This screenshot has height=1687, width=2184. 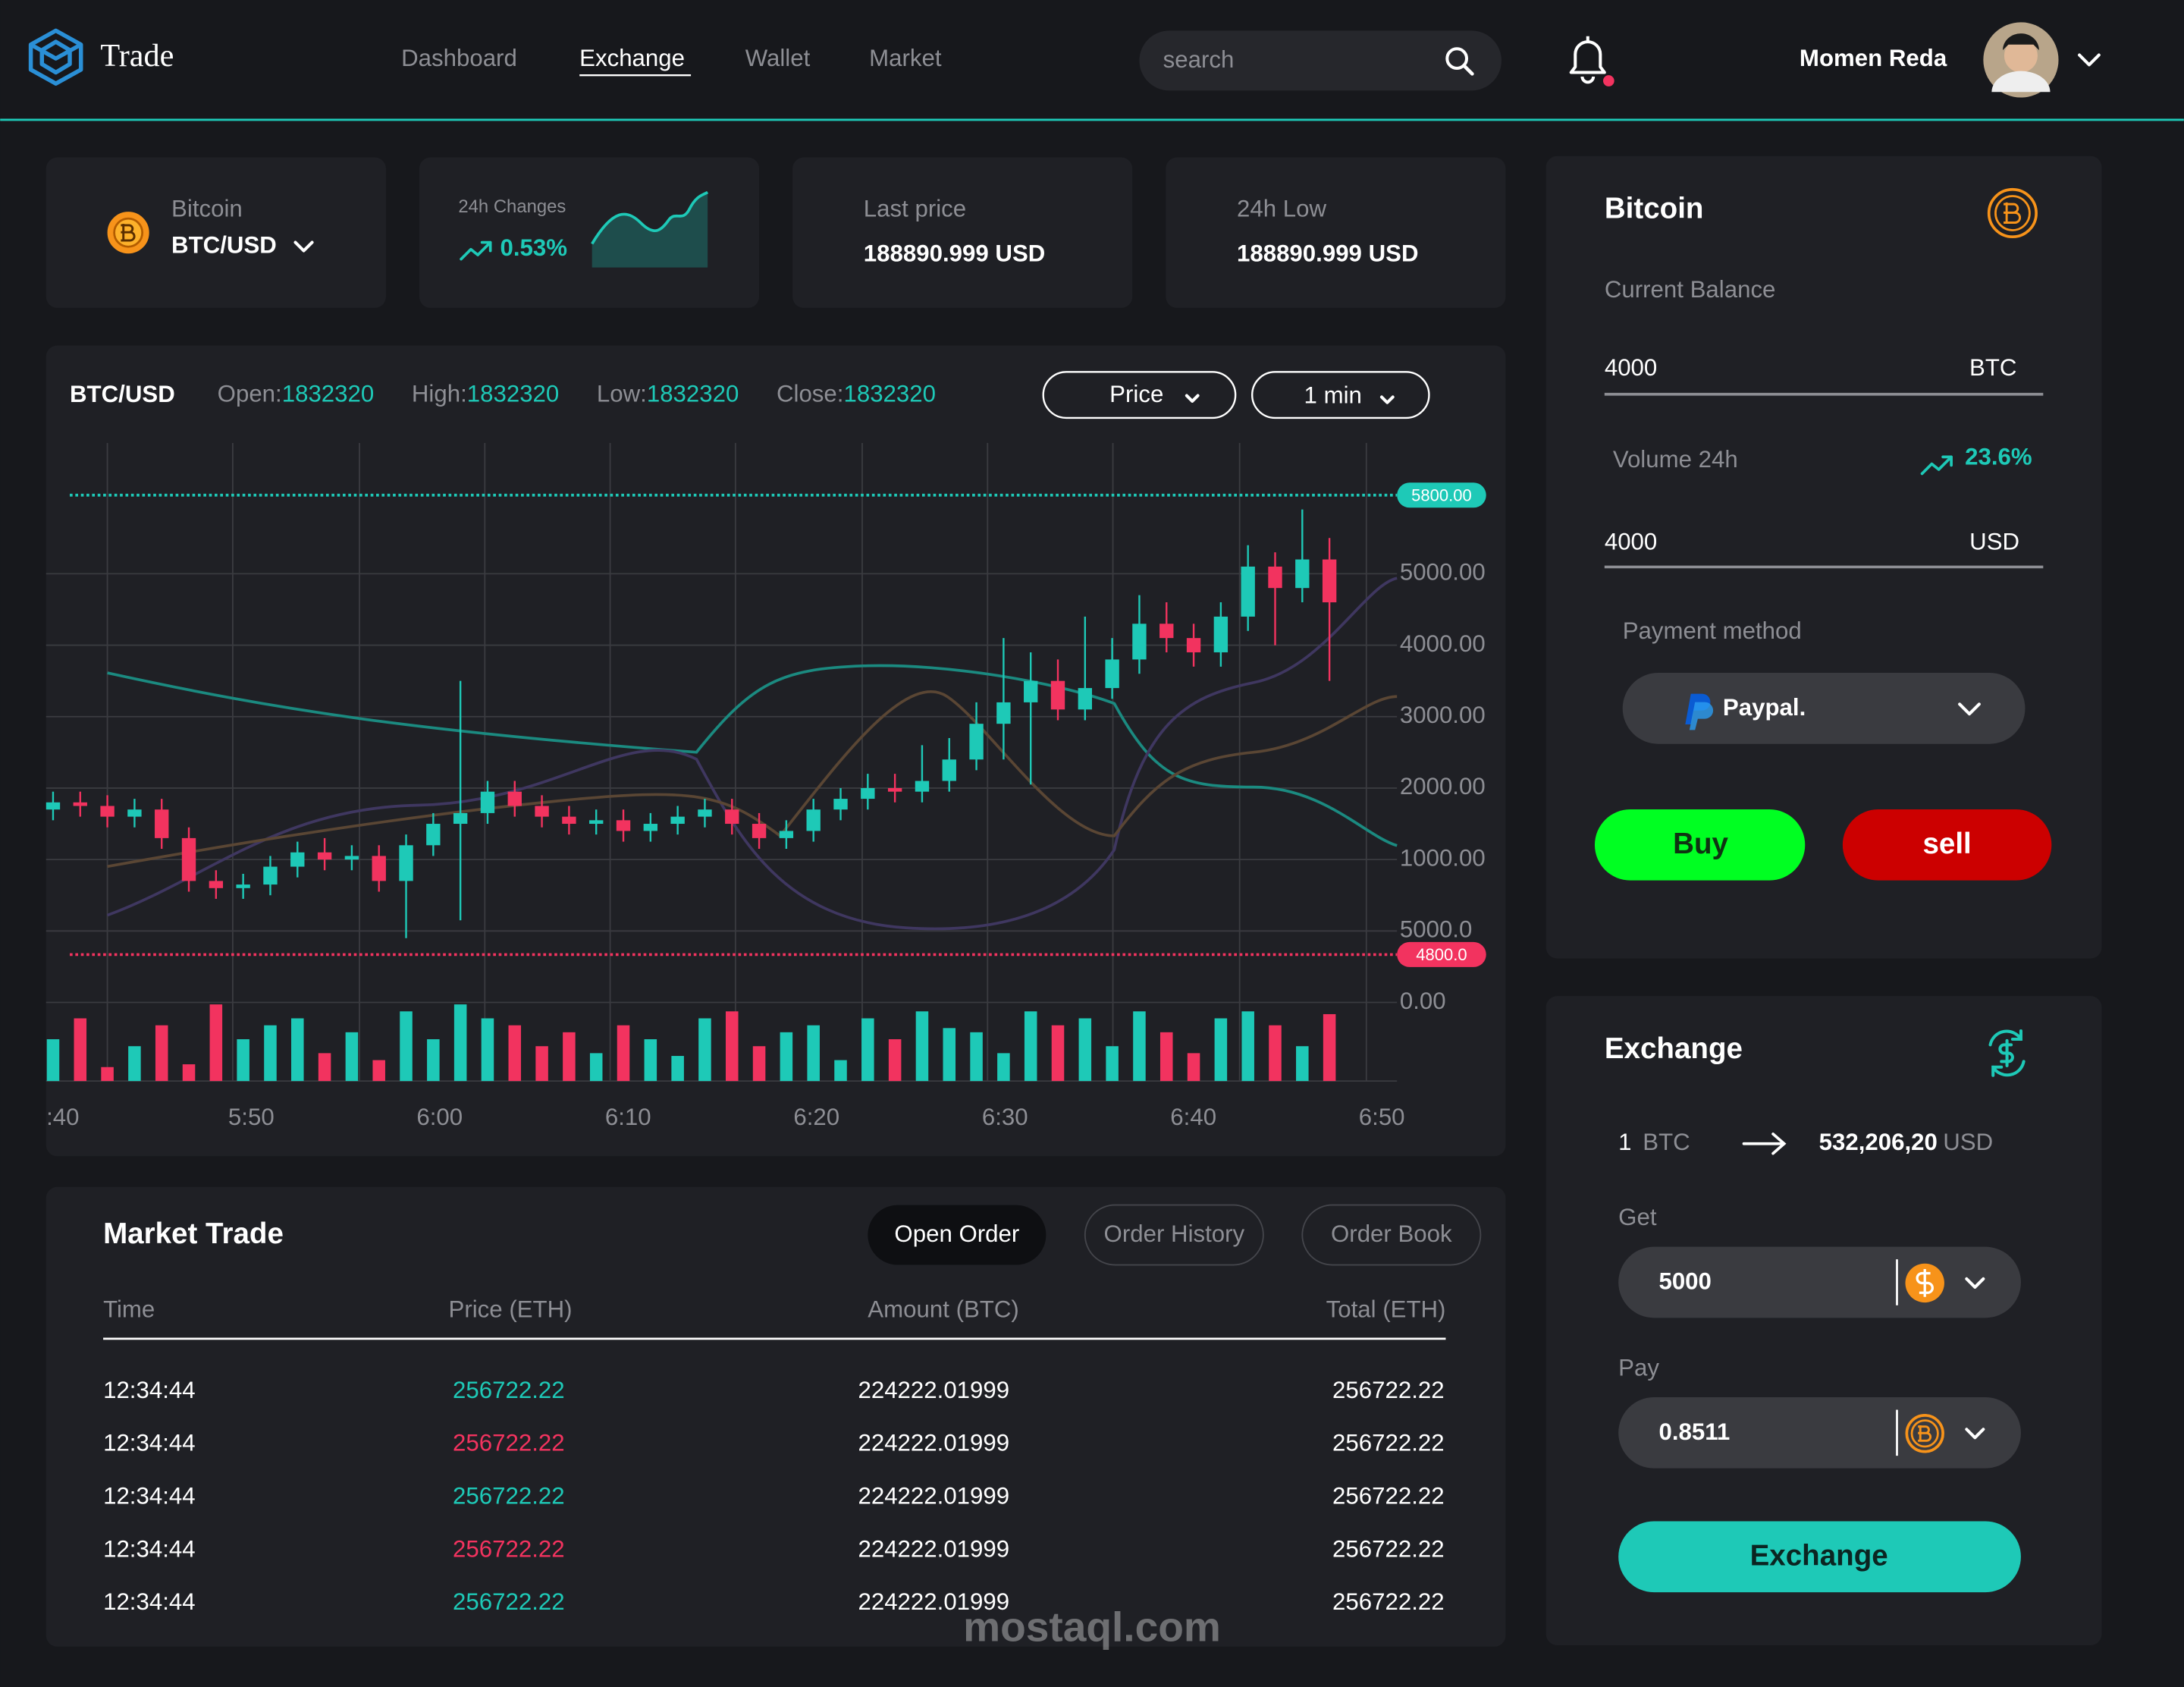 I want to click on label: 5800.00, so click(x=1441, y=494).